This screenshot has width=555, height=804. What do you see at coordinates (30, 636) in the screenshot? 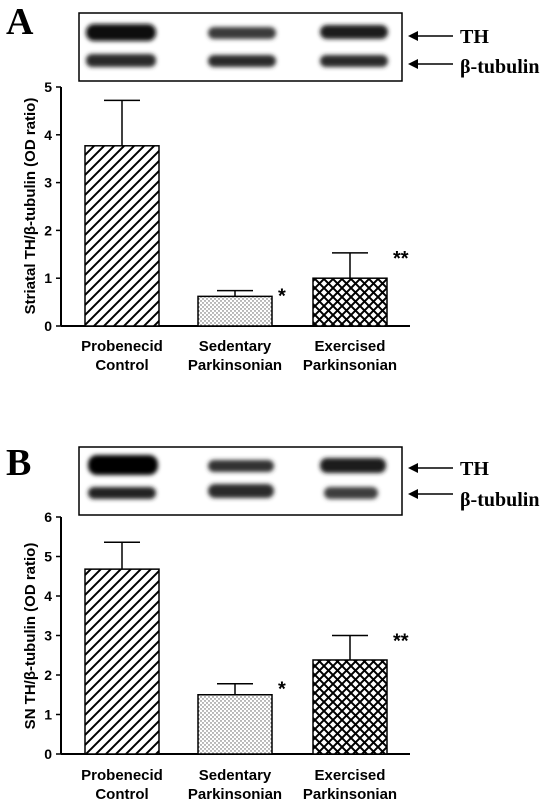
I see `y-axis-label-b: SN TH/β-tubulin (OD ratio)` at bounding box center [30, 636].